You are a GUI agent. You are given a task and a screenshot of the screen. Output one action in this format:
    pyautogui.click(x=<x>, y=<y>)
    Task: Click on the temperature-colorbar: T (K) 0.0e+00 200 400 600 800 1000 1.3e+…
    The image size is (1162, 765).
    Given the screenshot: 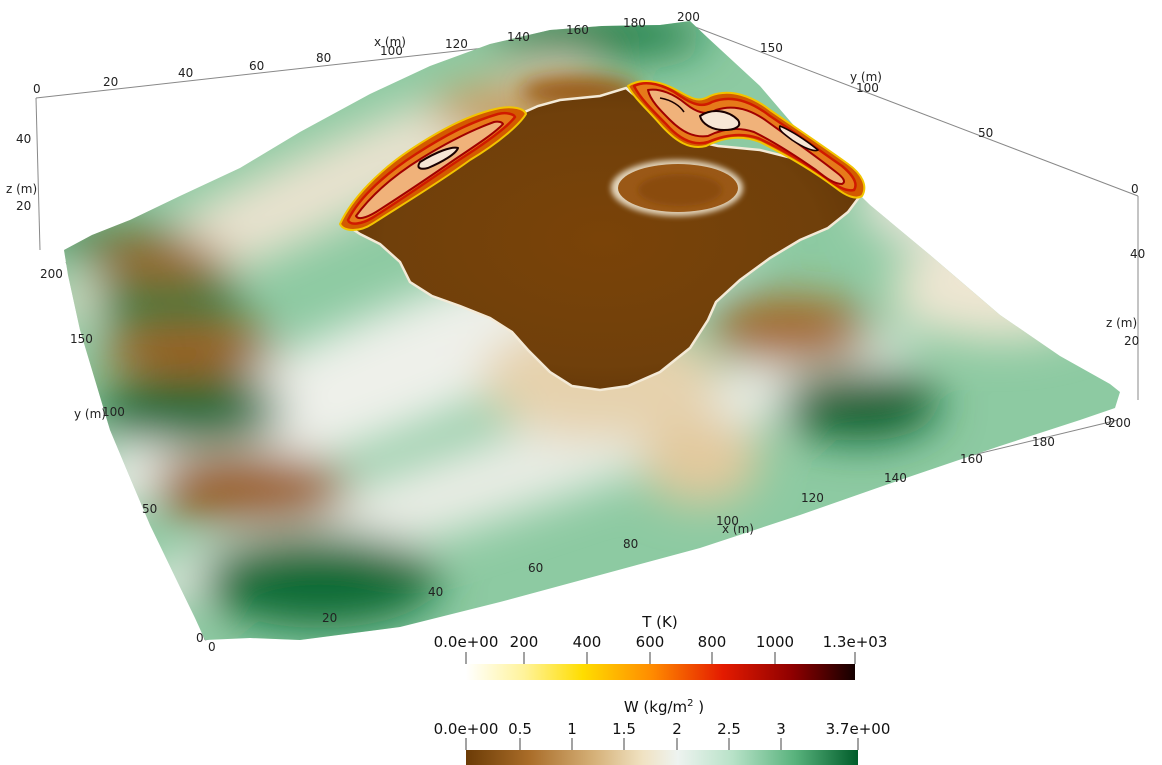 What is the action you would take?
    pyautogui.click(x=661, y=646)
    